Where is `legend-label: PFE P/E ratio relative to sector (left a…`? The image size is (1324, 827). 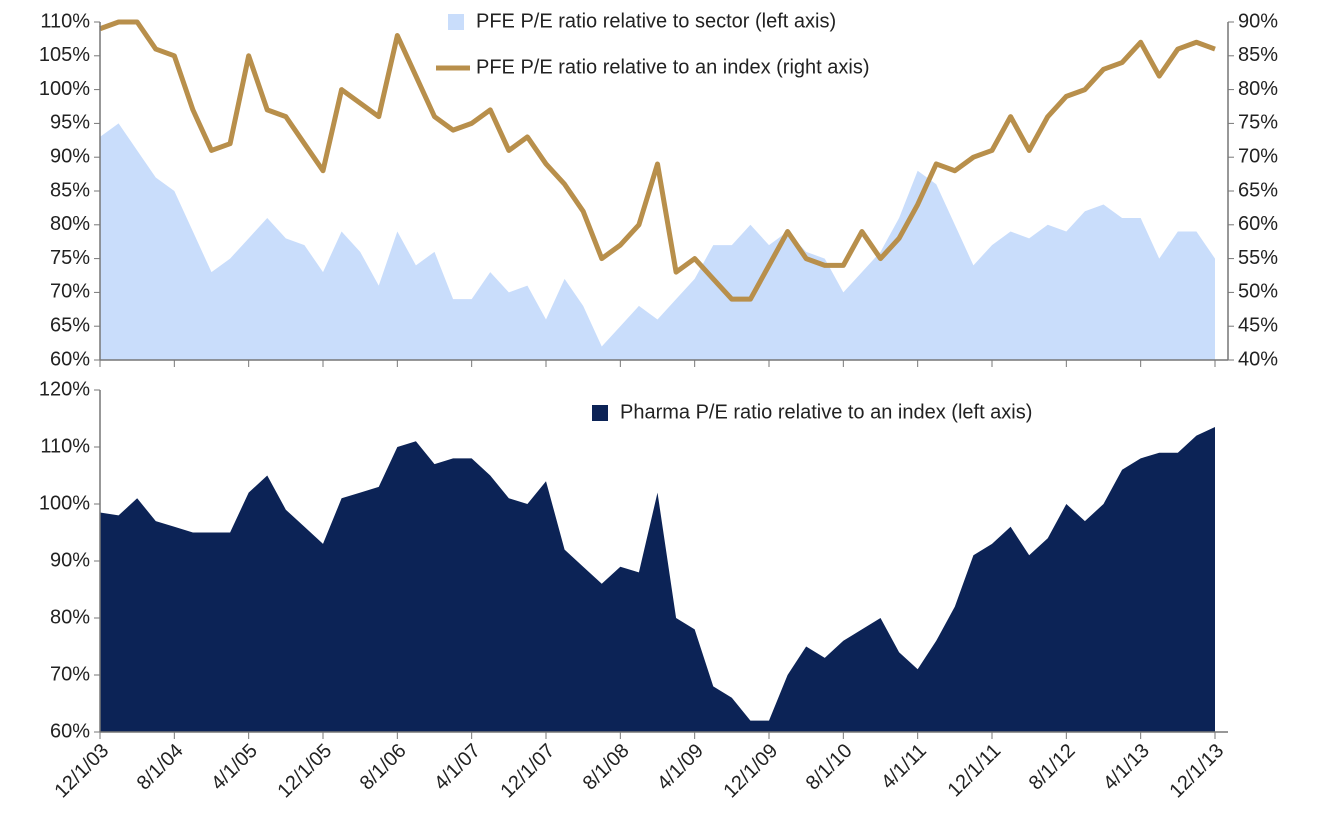 legend-label: PFE P/E ratio relative to sector (left a… is located at coordinates (656, 21).